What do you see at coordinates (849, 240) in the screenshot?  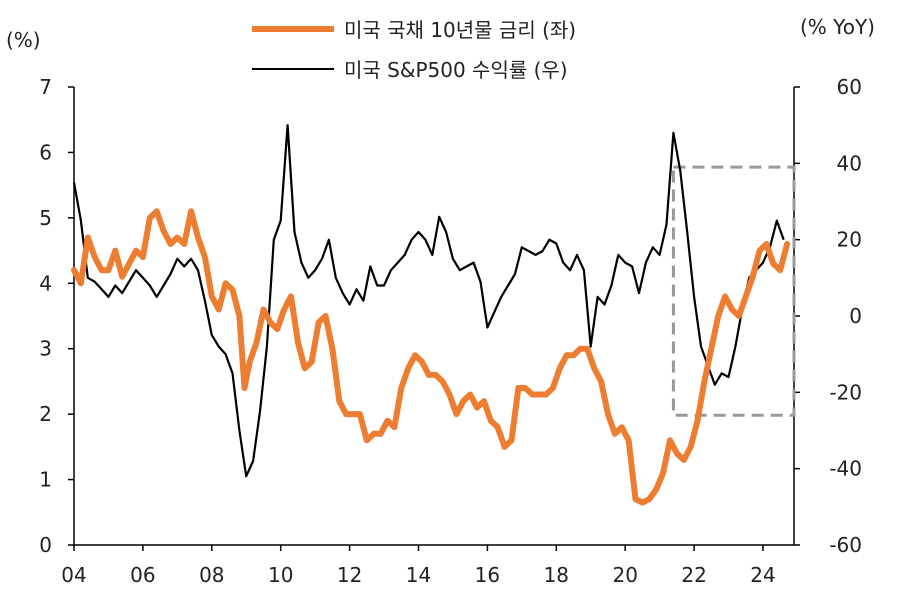 I see `right-tick-label: 20` at bounding box center [849, 240].